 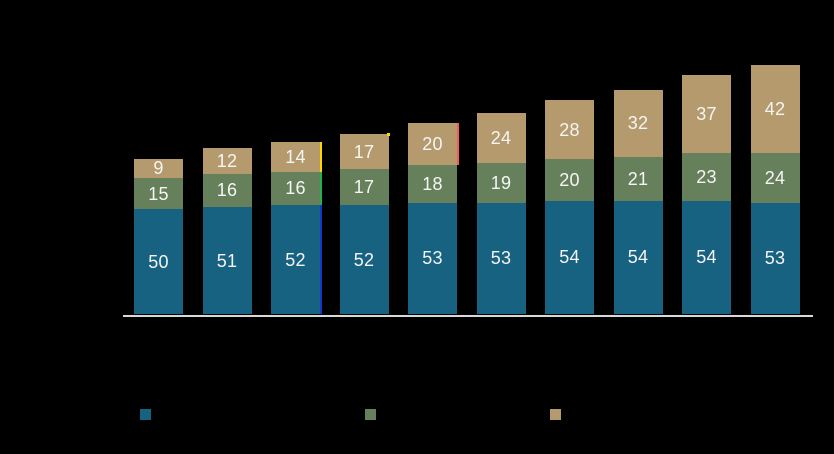 I want to click on bar-segment-green: 23, so click(x=706, y=176).